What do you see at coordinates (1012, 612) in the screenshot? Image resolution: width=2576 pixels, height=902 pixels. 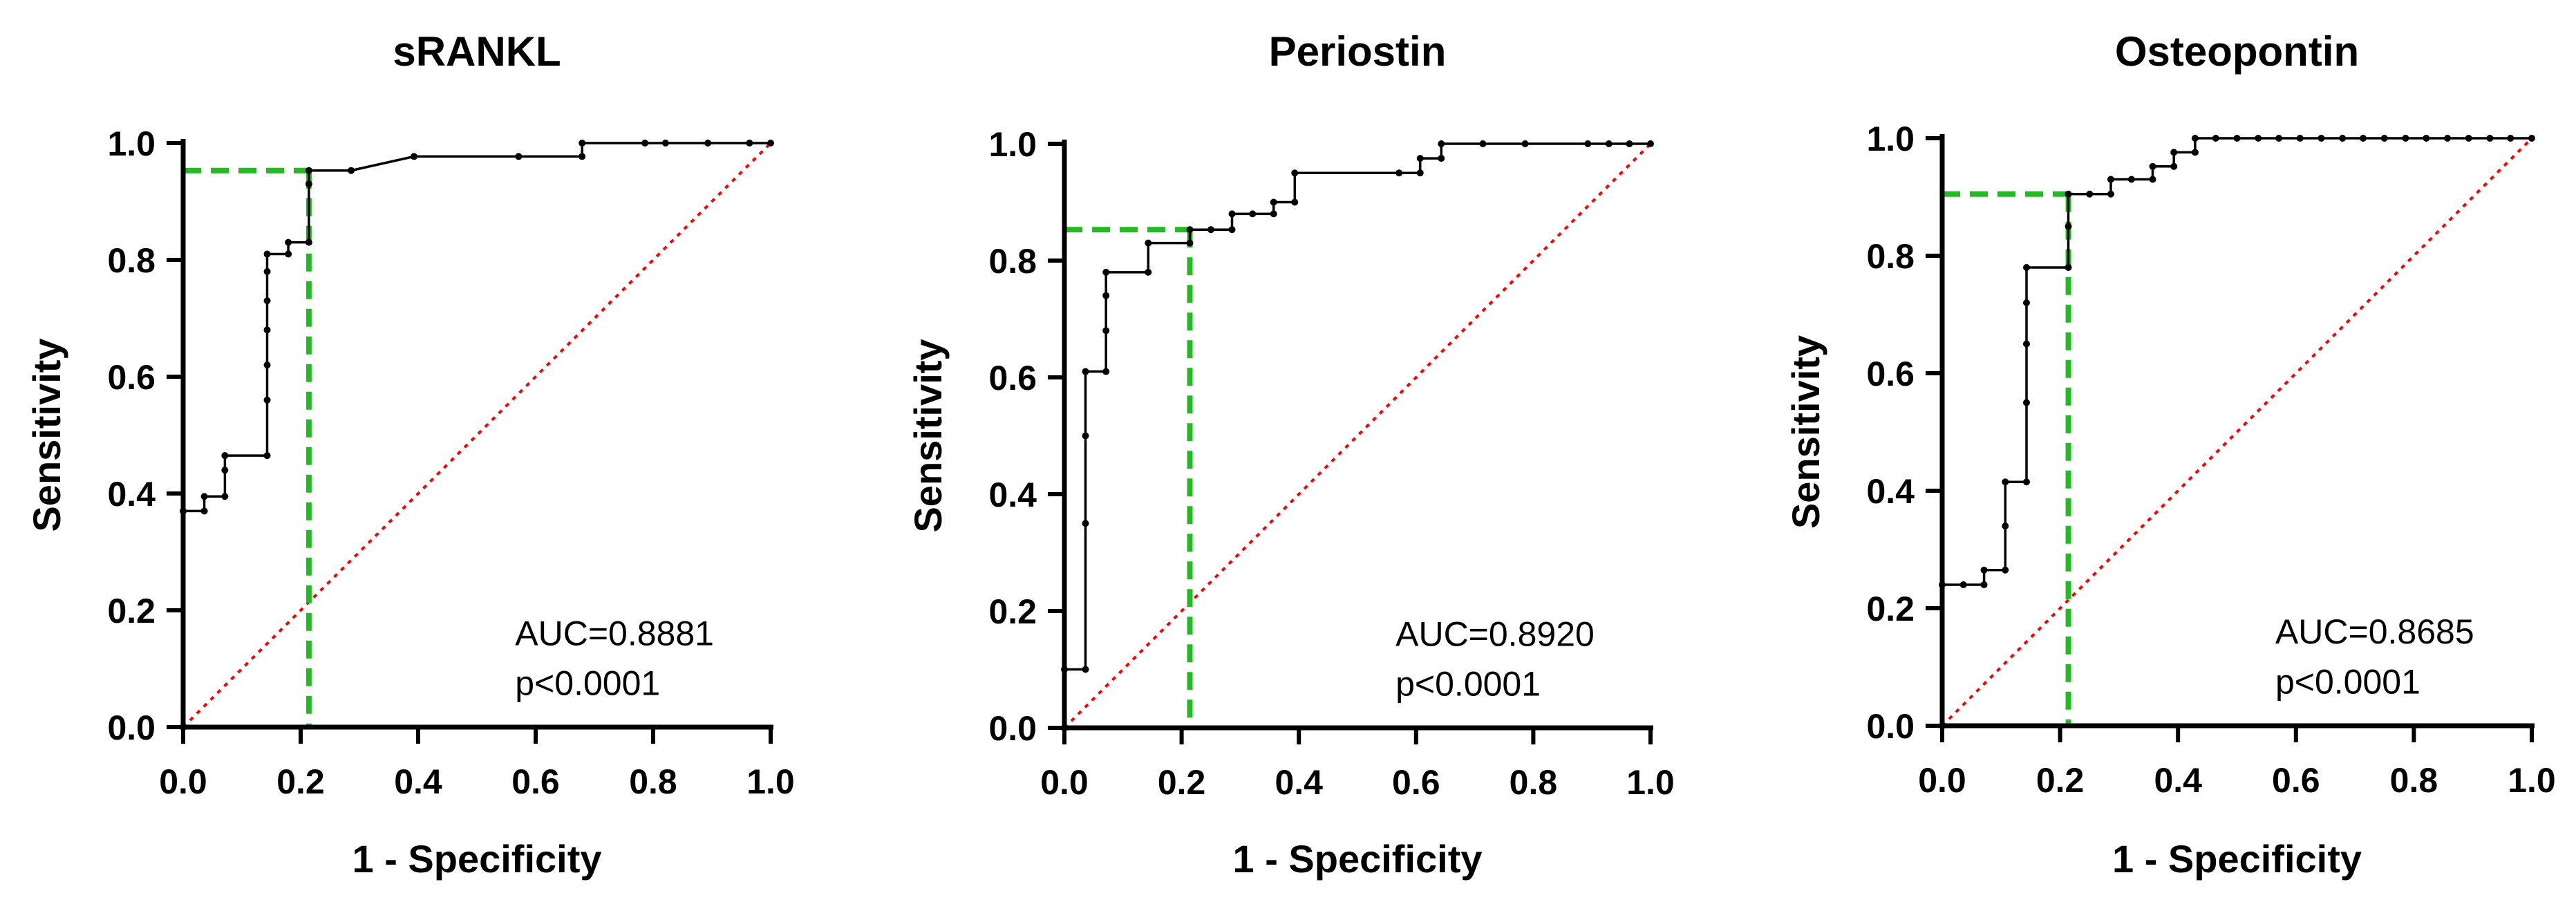 I see `y-tick-label: 0.2` at bounding box center [1012, 612].